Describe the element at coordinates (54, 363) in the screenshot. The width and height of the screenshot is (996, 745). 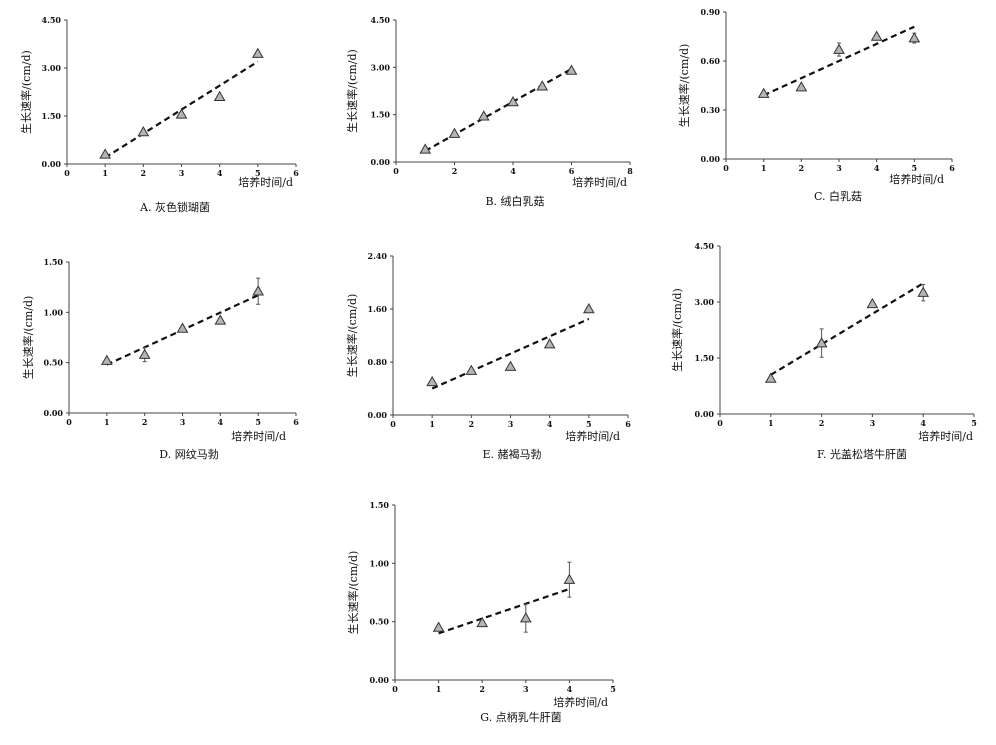
I see `y-tick-label: 0.50` at that location.